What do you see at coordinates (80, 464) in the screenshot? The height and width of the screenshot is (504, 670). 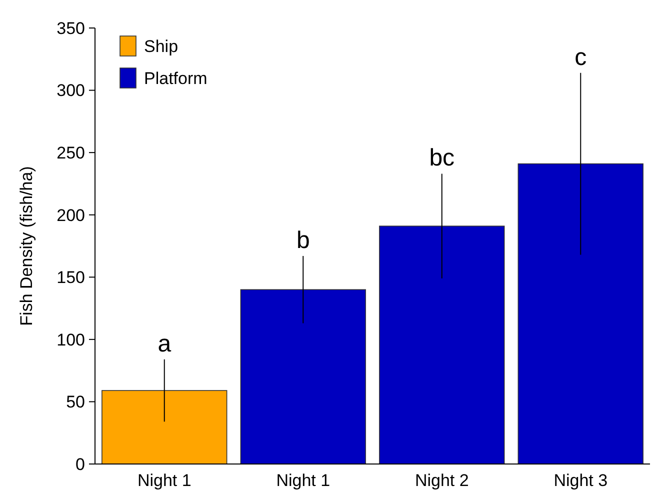 I see `y-tick-label: 0` at bounding box center [80, 464].